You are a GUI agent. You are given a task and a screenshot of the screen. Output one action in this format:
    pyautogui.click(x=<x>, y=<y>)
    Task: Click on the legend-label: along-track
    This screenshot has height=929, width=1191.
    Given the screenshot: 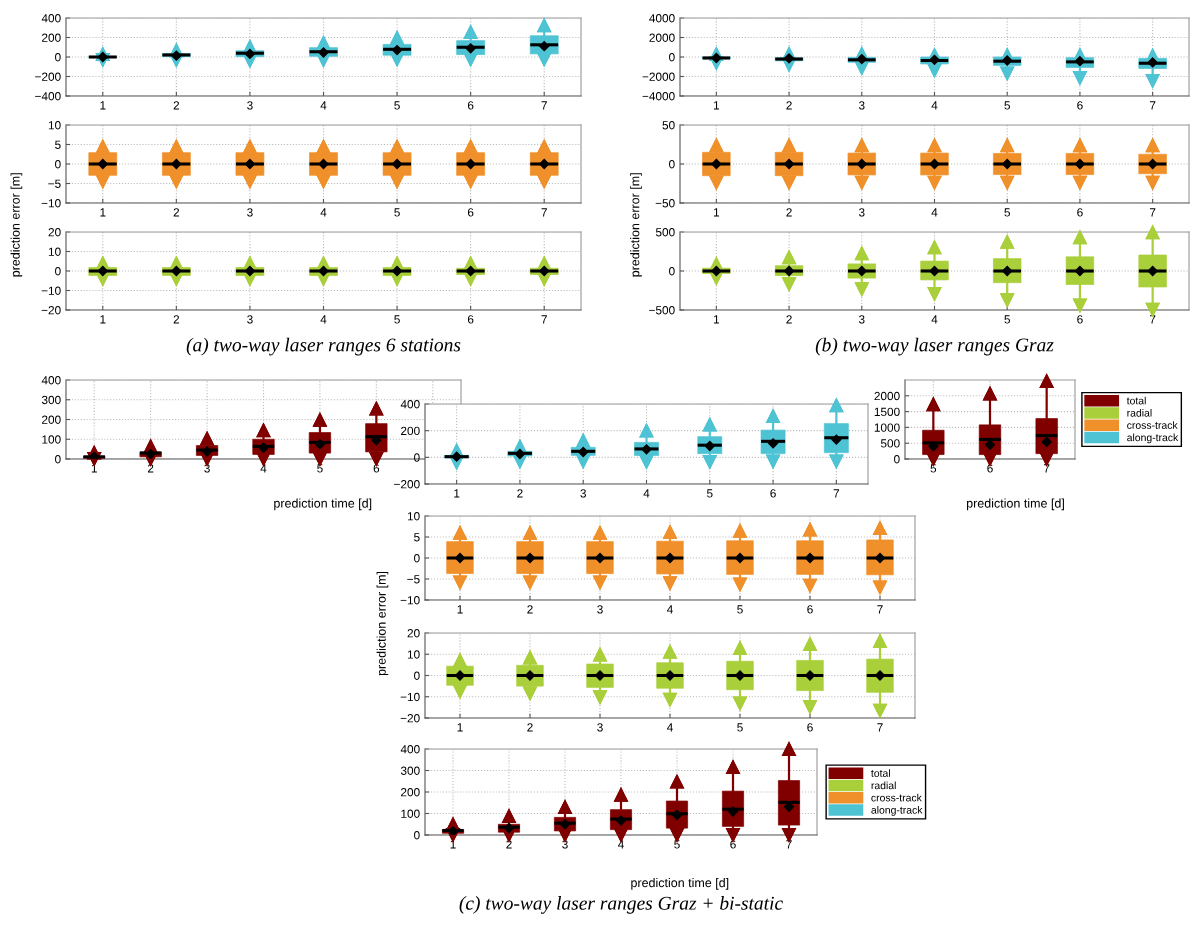 What is the action you would take?
    pyautogui.click(x=1153, y=438)
    